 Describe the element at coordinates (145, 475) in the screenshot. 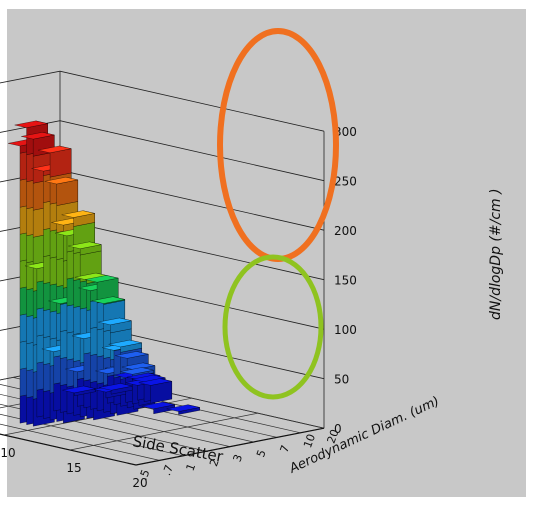

I see `y-tick-label: .5` at that location.